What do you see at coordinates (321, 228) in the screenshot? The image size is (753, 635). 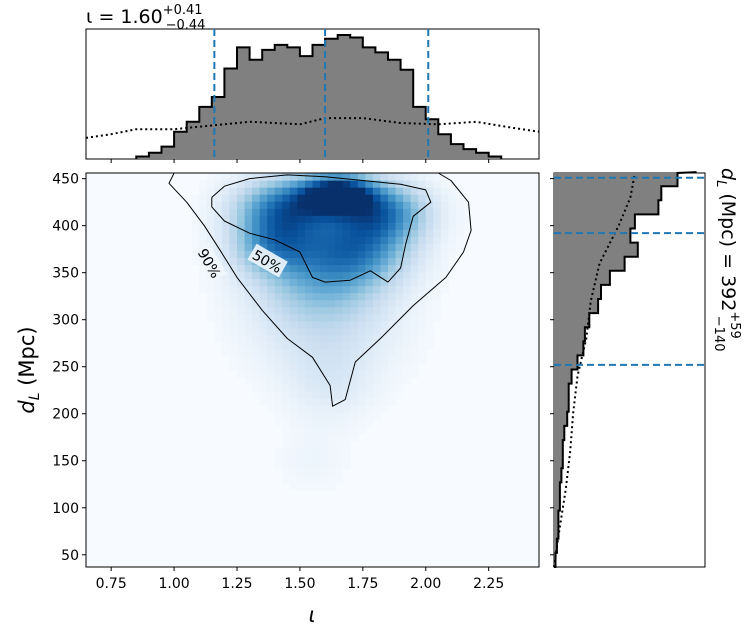 I see `contour-50-line` at bounding box center [321, 228].